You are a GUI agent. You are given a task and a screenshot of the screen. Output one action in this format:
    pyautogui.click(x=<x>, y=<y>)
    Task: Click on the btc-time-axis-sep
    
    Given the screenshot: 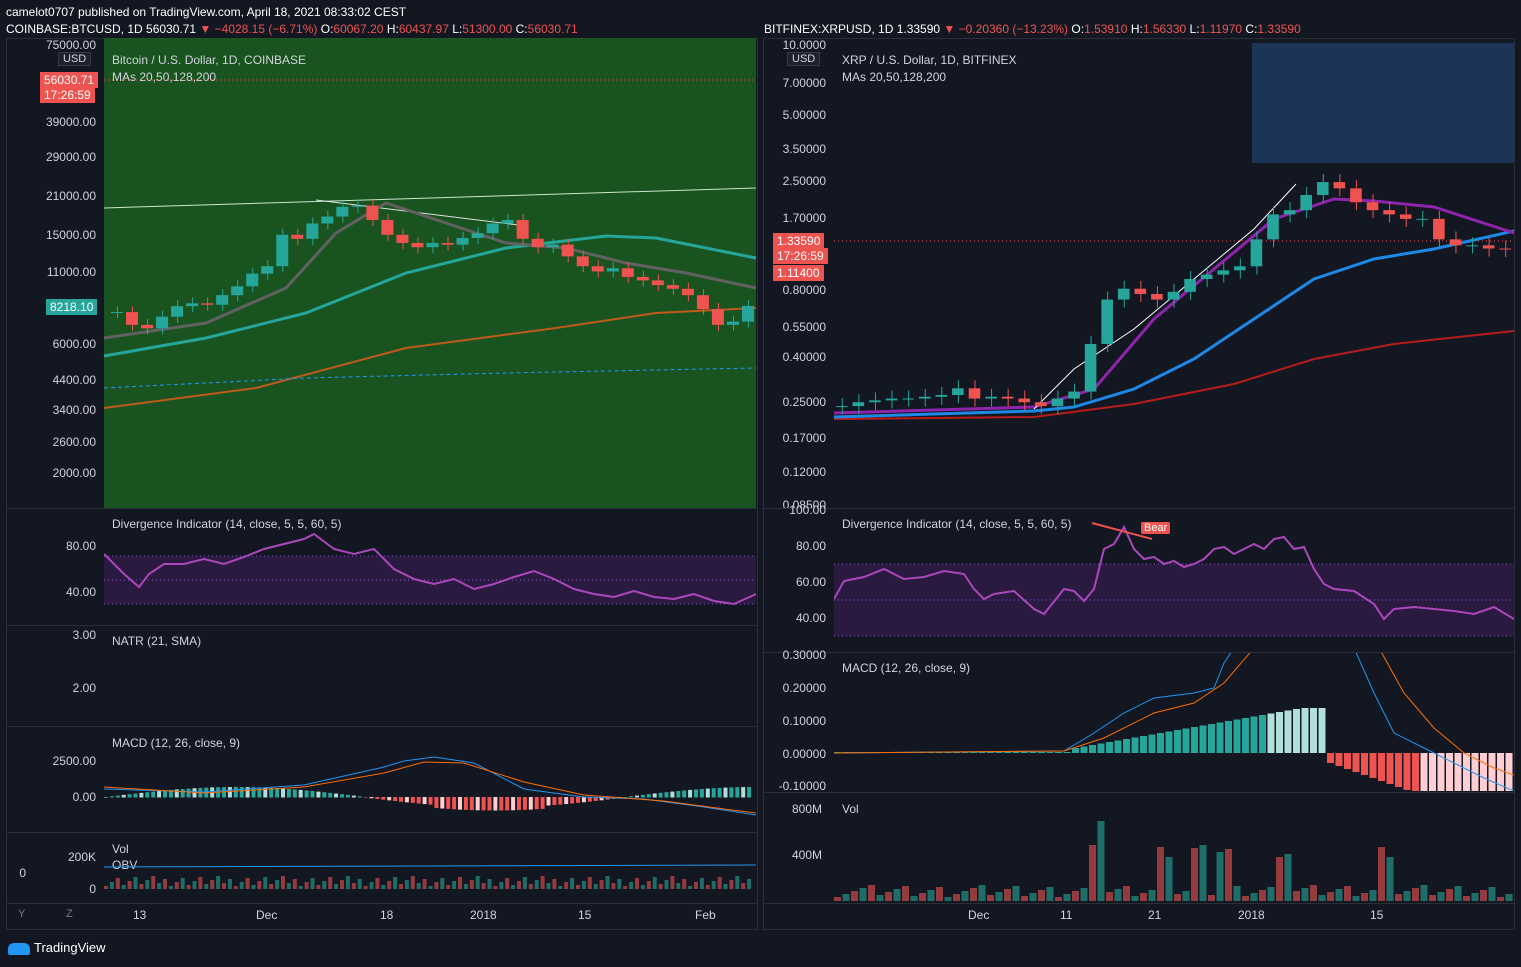 What is the action you would take?
    pyautogui.click(x=382, y=903)
    